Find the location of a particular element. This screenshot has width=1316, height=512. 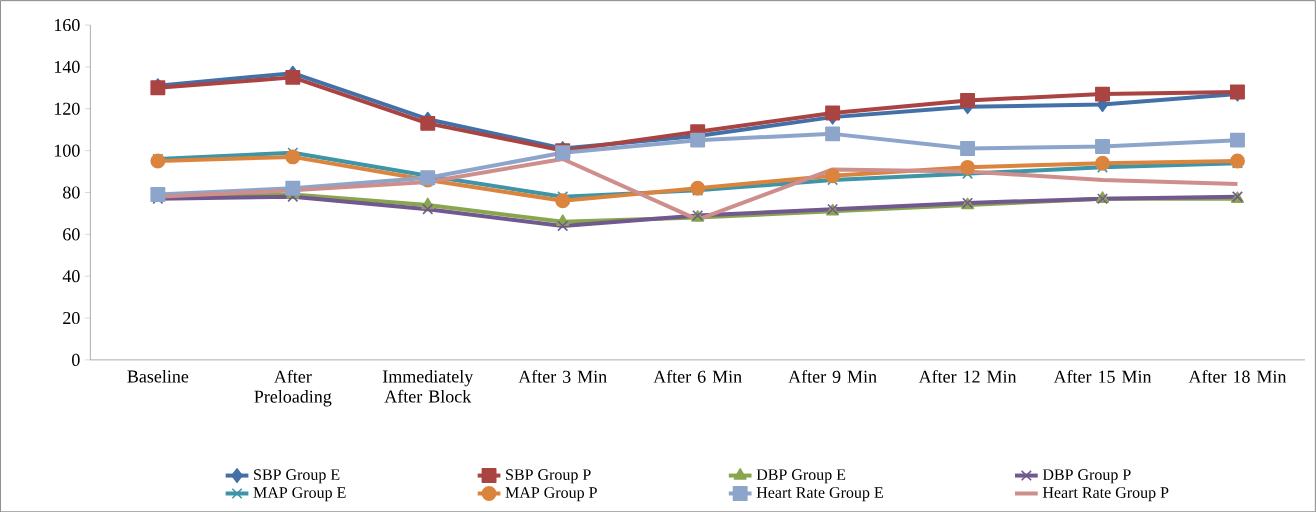

legend-label: SBP Group P is located at coordinates (548, 476).